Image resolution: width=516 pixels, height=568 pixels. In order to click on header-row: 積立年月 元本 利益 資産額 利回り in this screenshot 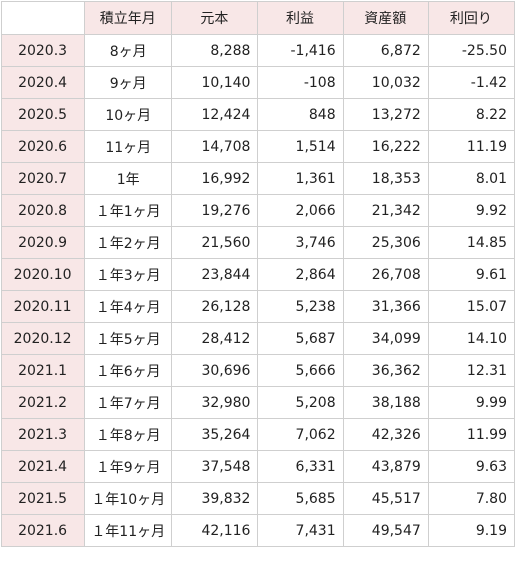, I will do `click(258, 18)`.